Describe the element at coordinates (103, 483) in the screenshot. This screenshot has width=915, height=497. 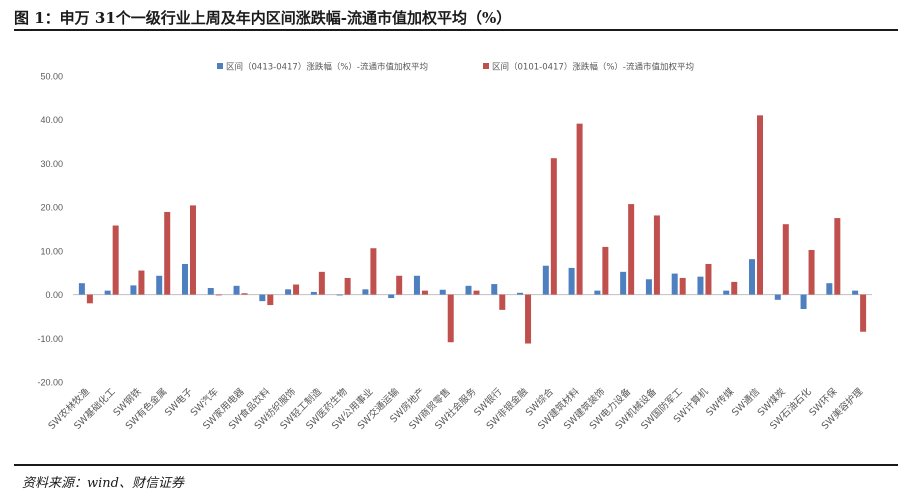
I see `source-note: 资料来源：wind、财信证券` at that location.